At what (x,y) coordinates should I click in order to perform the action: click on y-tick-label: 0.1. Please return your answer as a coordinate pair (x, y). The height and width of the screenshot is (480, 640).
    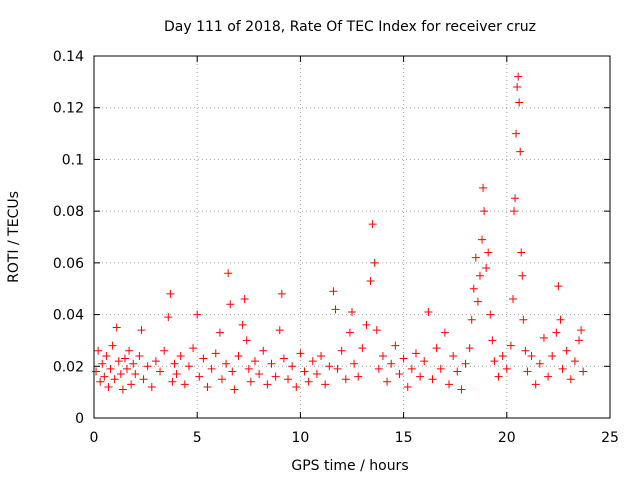
    Looking at the image, I should click on (73, 160).